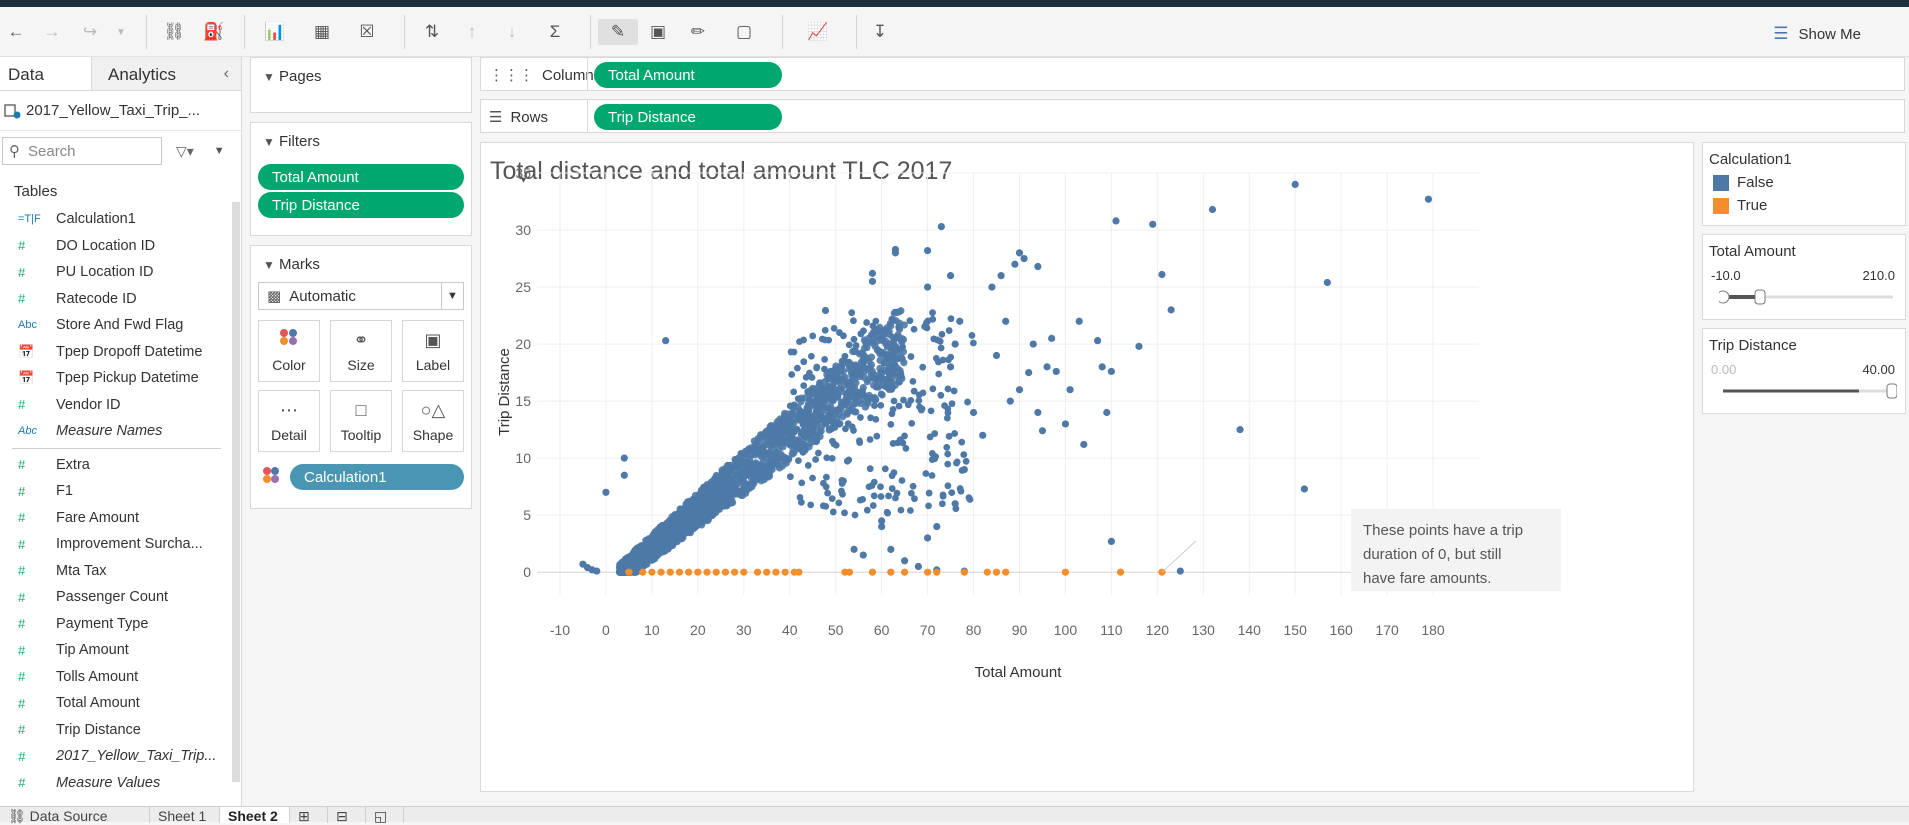 This screenshot has height=825, width=1909. I want to click on field-item: # F1, so click(120, 491).